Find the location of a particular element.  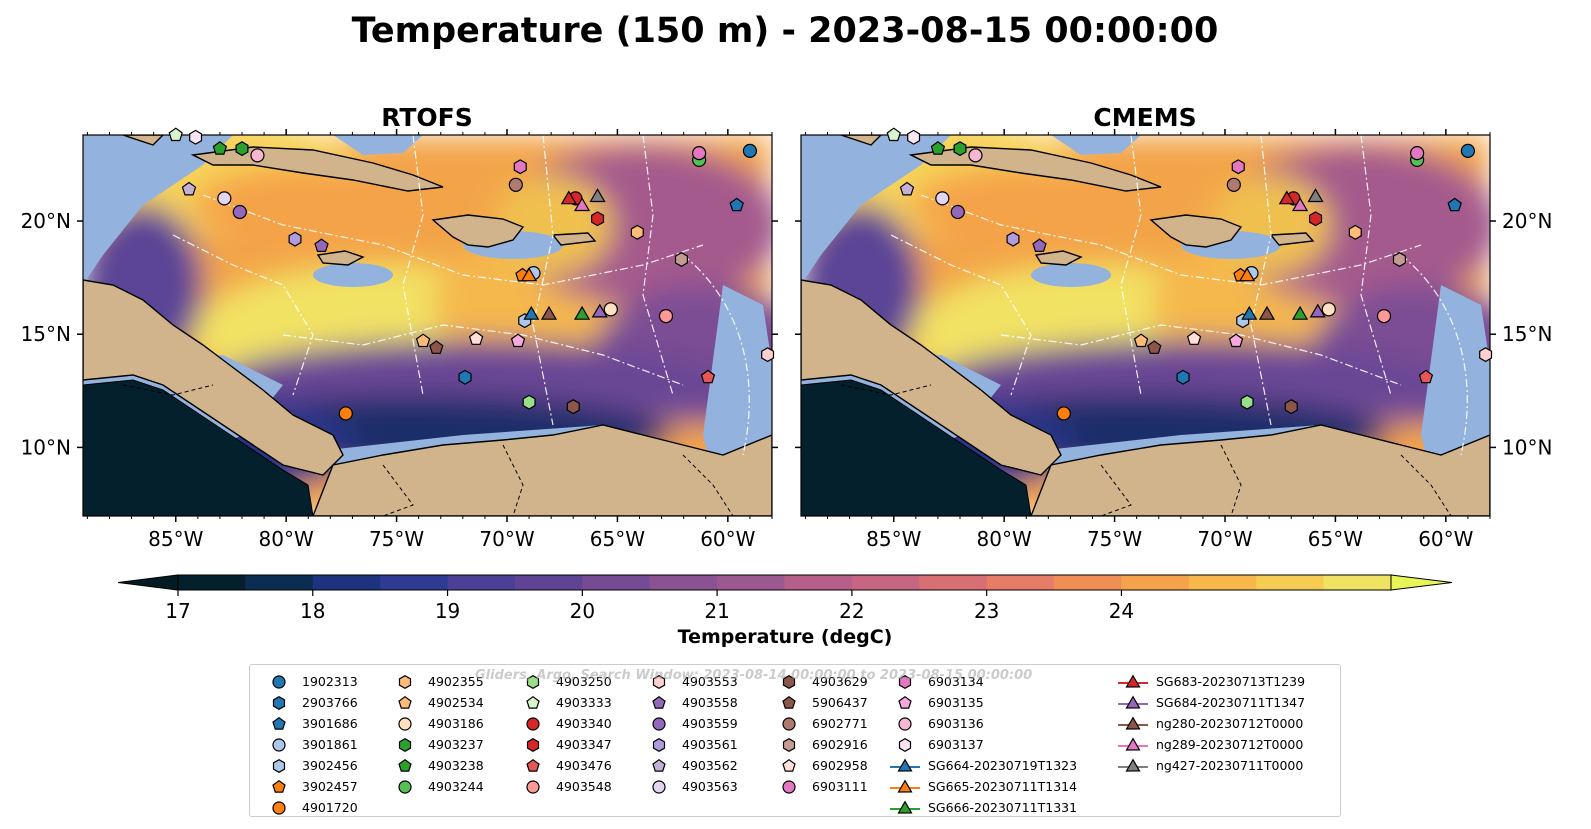

legend-item: 6902771 is located at coordinates (820, 723).